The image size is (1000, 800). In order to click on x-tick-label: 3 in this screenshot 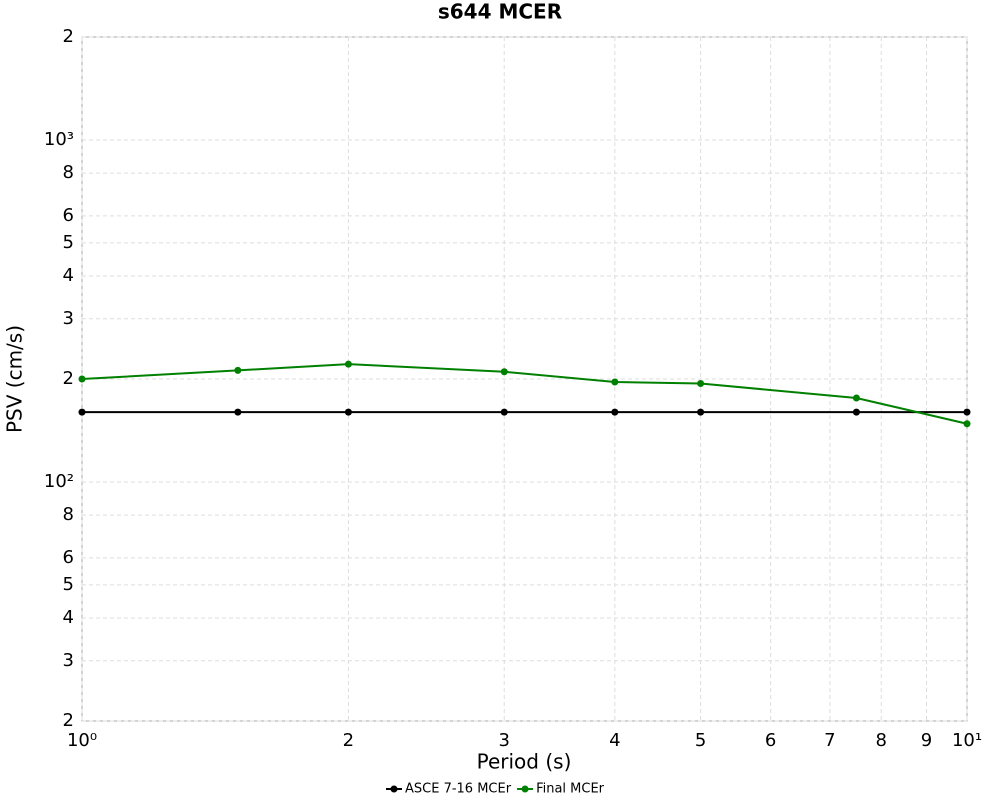, I will do `click(504, 740)`.